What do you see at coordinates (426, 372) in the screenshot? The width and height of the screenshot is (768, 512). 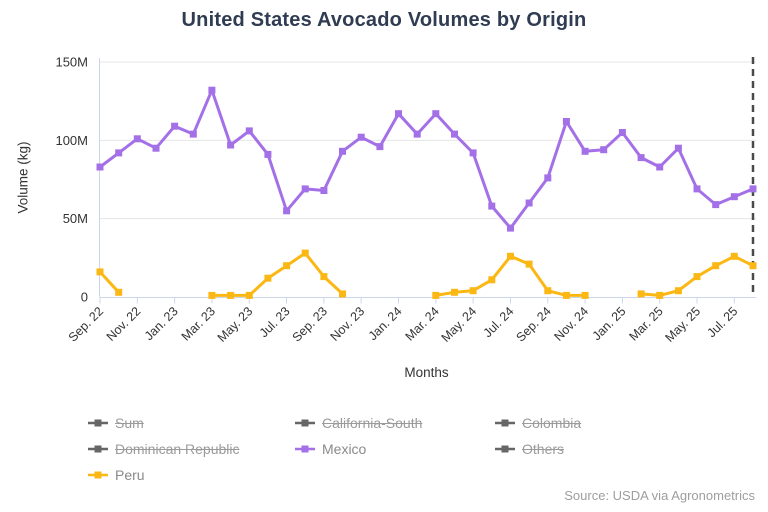 I see `x-axis-title: Months` at bounding box center [426, 372].